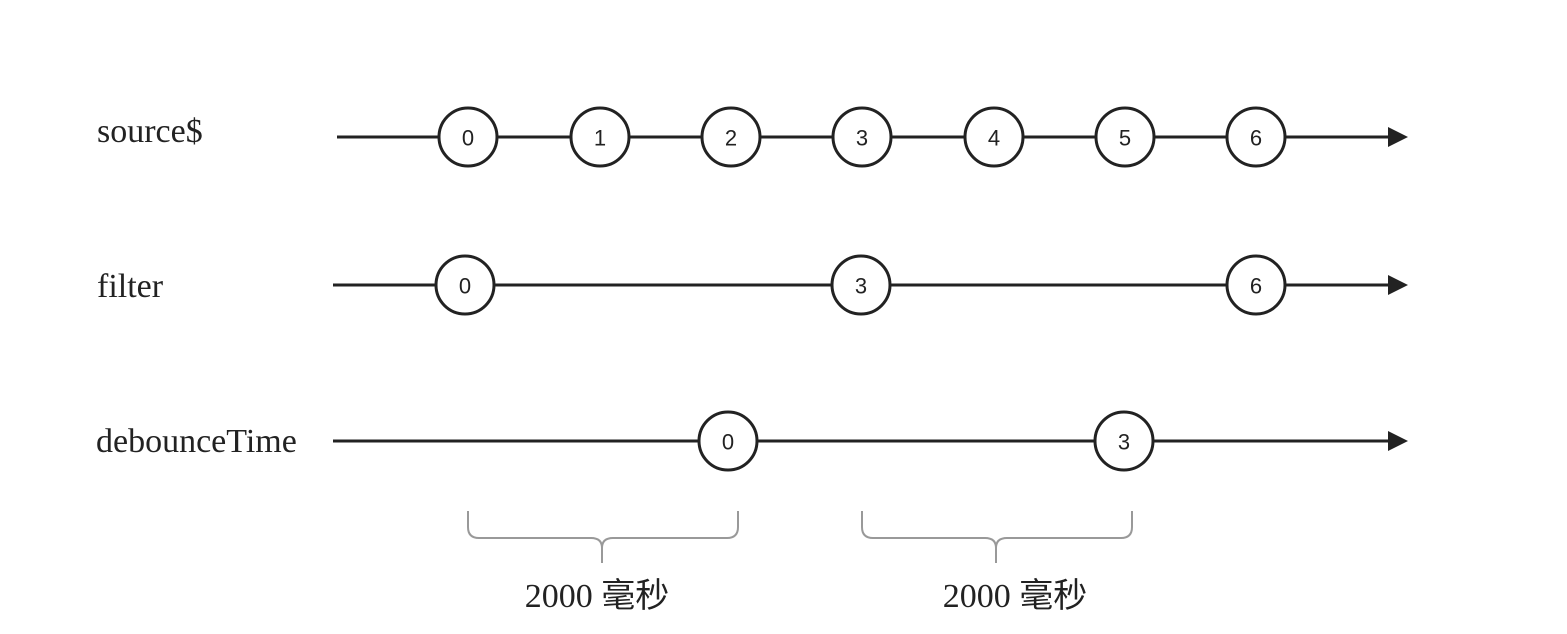  I want to click on marble-value: 4, so click(994, 138).